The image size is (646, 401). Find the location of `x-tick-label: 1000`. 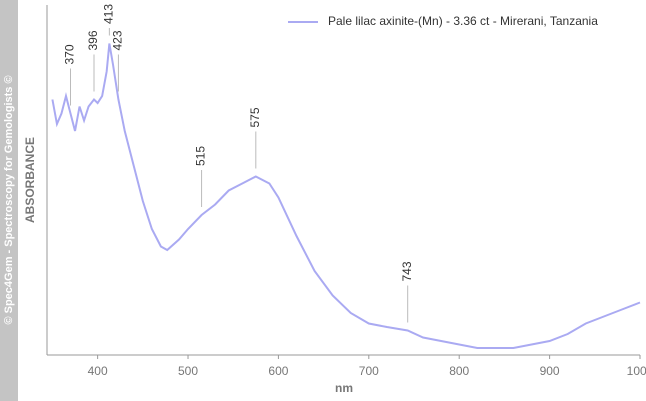

x-tick-label: 1000 is located at coordinates (636, 371).